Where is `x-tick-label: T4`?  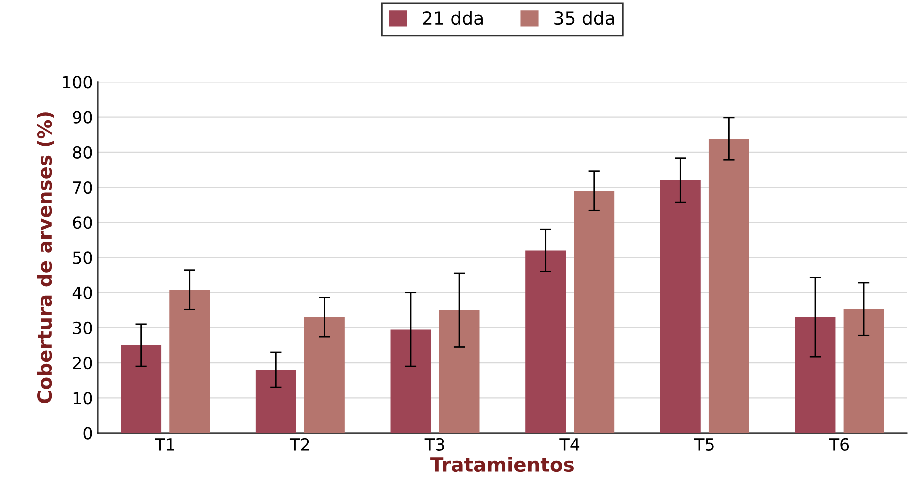 x-tick-label: T4 is located at coordinates (570, 444).